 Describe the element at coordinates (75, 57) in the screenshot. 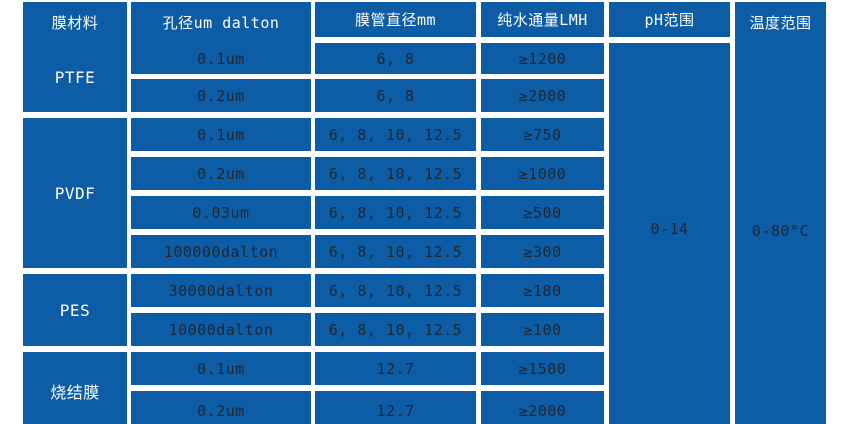

I see `material-group-ptfe: 膜材料 PTFE` at that location.